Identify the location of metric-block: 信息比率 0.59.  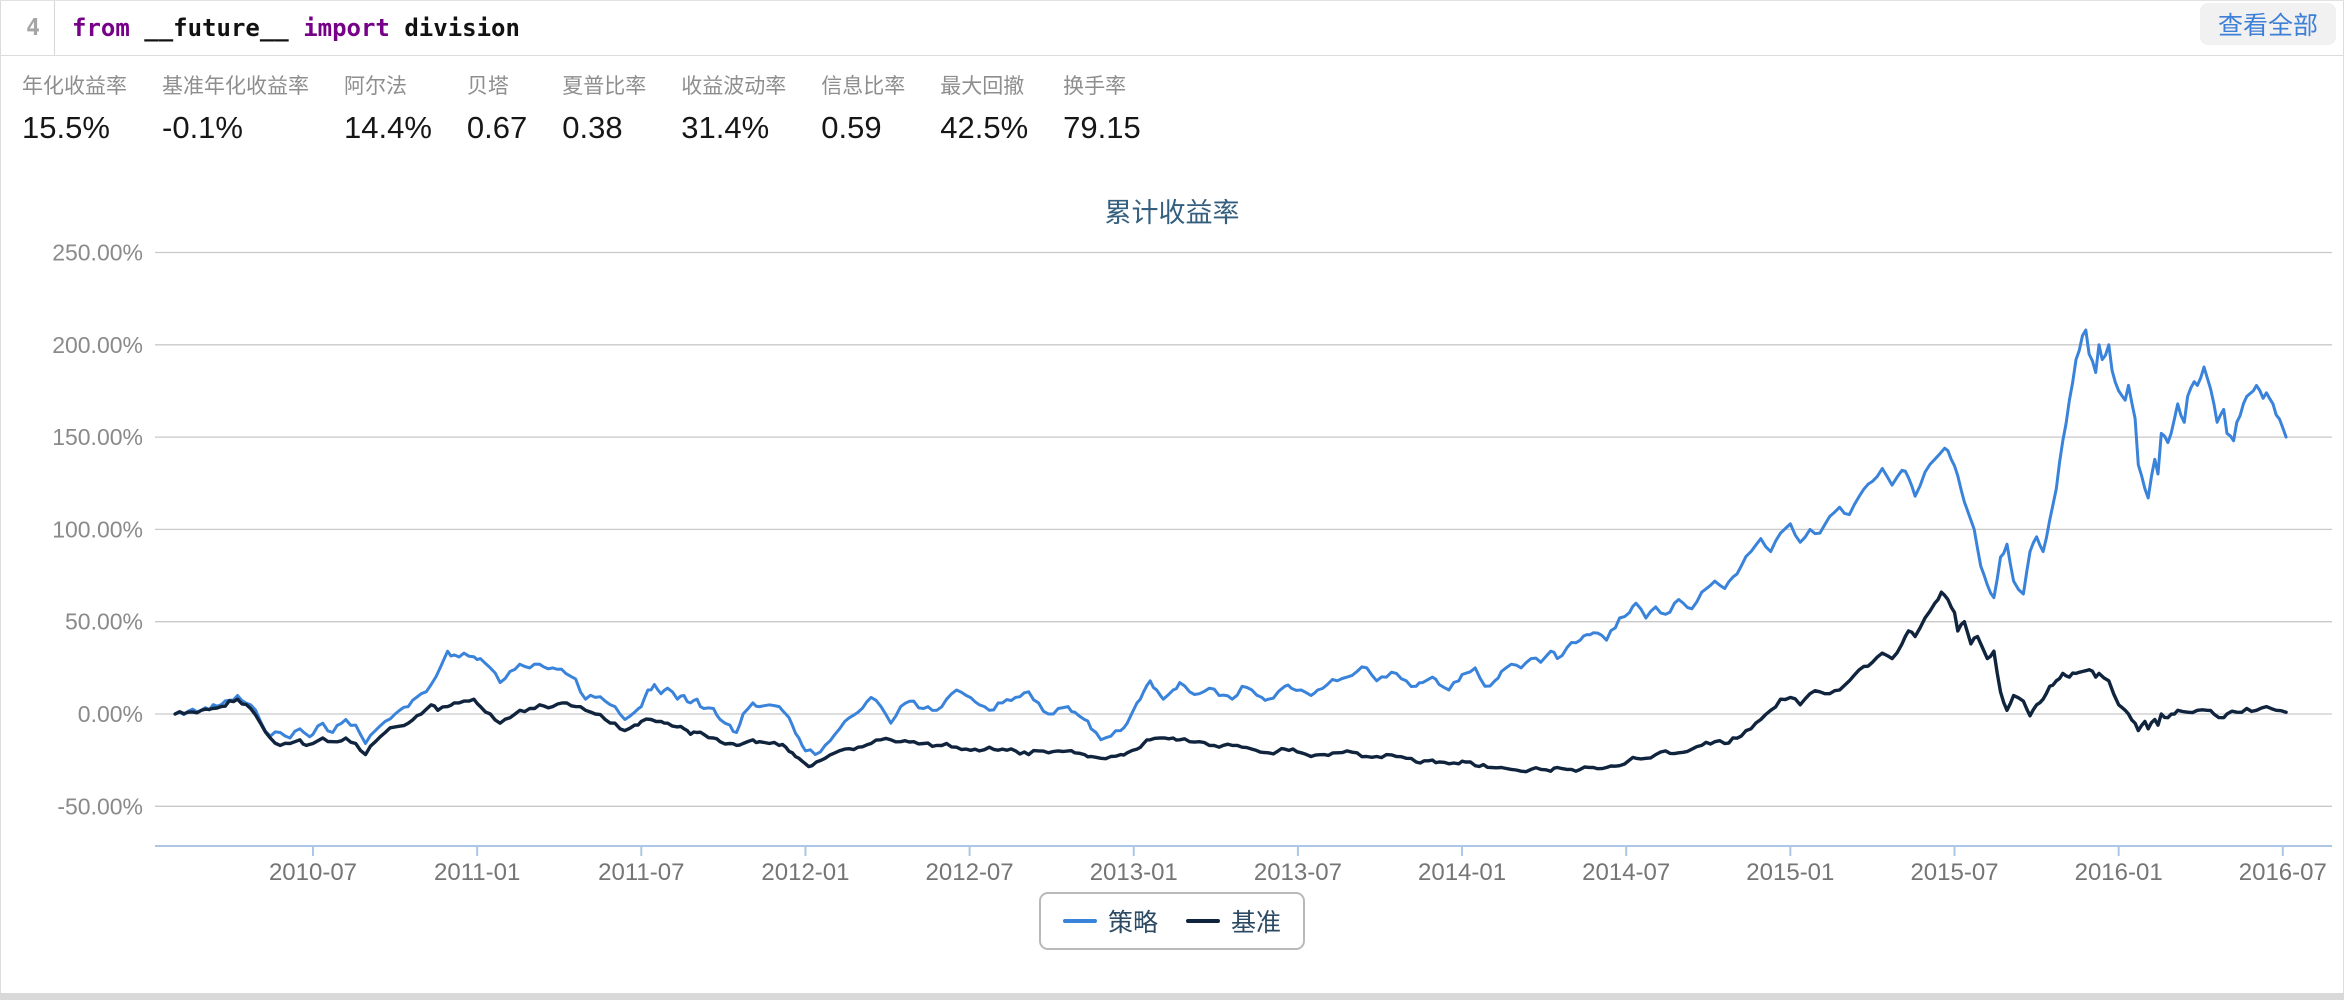
(863, 109).